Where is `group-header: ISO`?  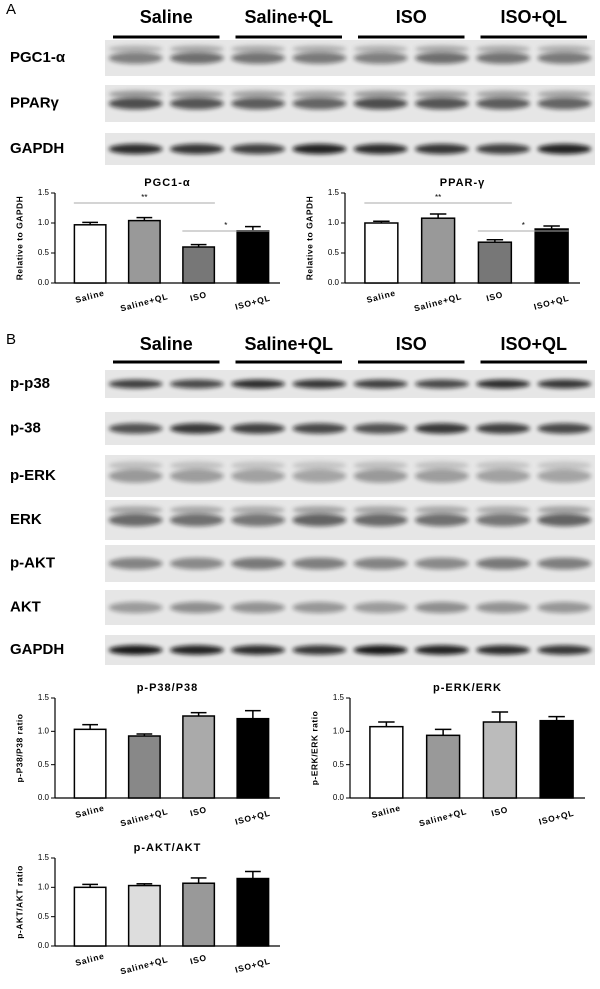 group-header: ISO is located at coordinates (411, 344).